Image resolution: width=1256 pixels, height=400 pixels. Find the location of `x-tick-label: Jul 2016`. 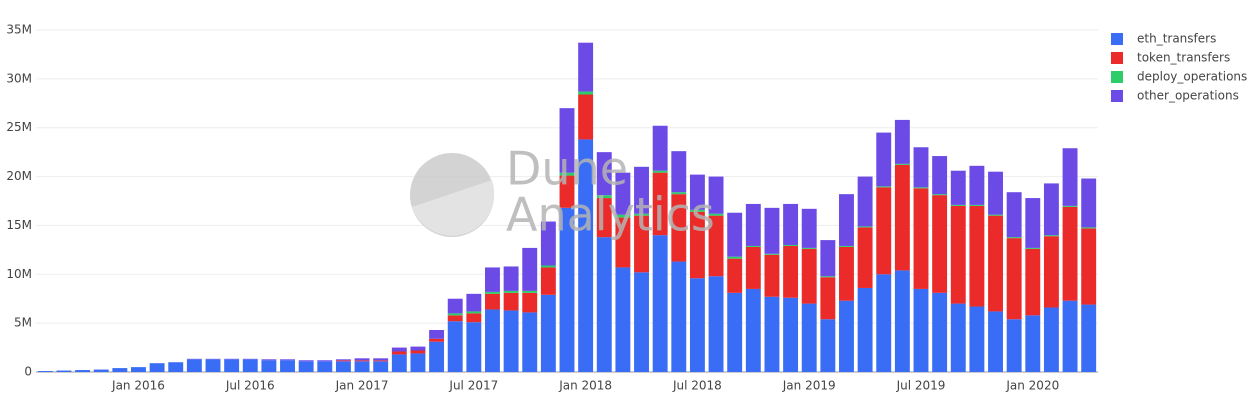

x-tick-label: Jul 2016 is located at coordinates (250, 386).